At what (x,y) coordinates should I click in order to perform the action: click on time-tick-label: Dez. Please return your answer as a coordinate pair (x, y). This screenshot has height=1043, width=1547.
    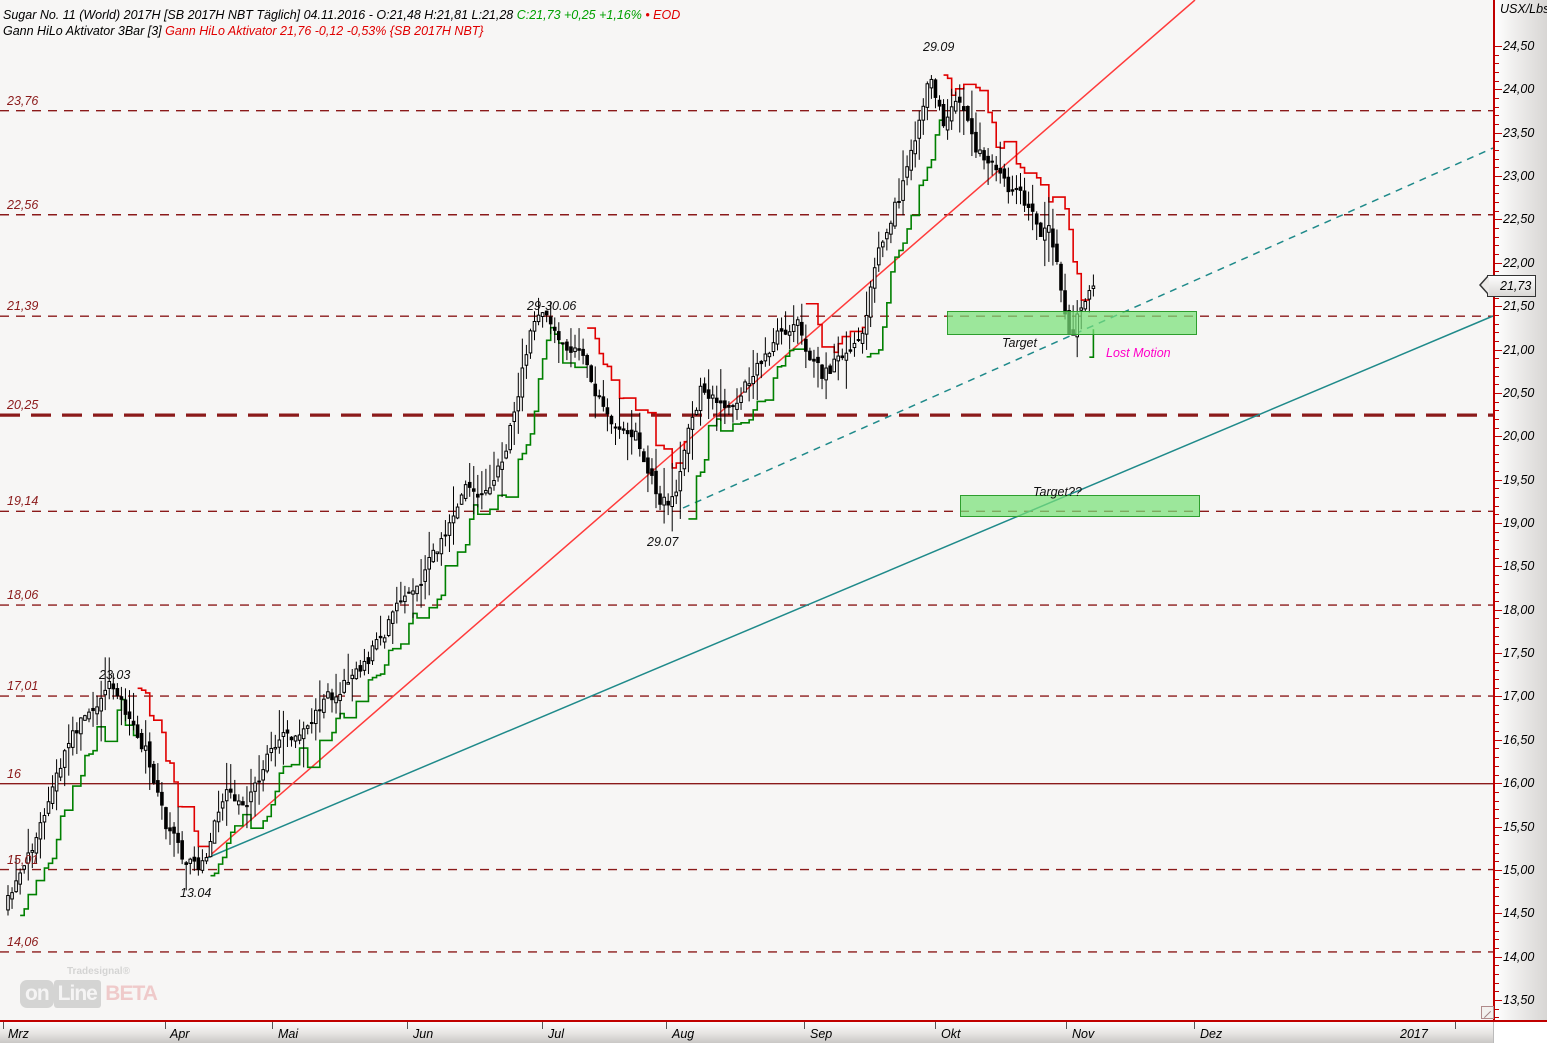
    Looking at the image, I should click on (1211, 1034).